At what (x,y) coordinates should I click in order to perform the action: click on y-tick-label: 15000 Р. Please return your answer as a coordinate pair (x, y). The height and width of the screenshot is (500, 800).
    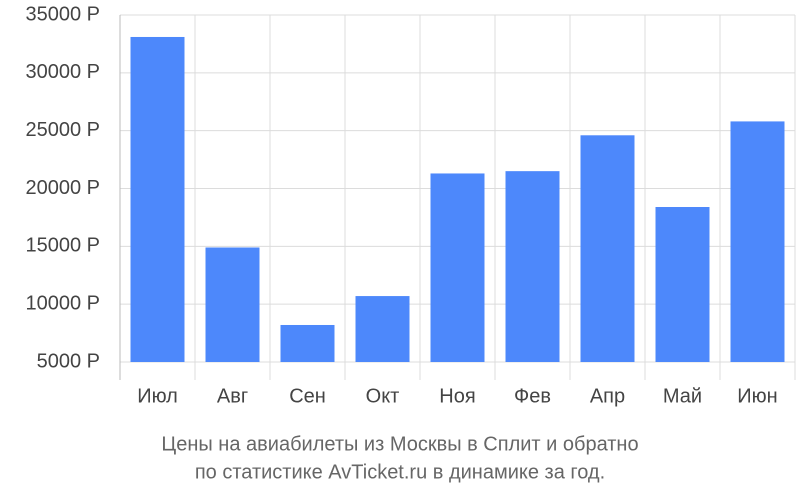
    Looking at the image, I should click on (62, 246).